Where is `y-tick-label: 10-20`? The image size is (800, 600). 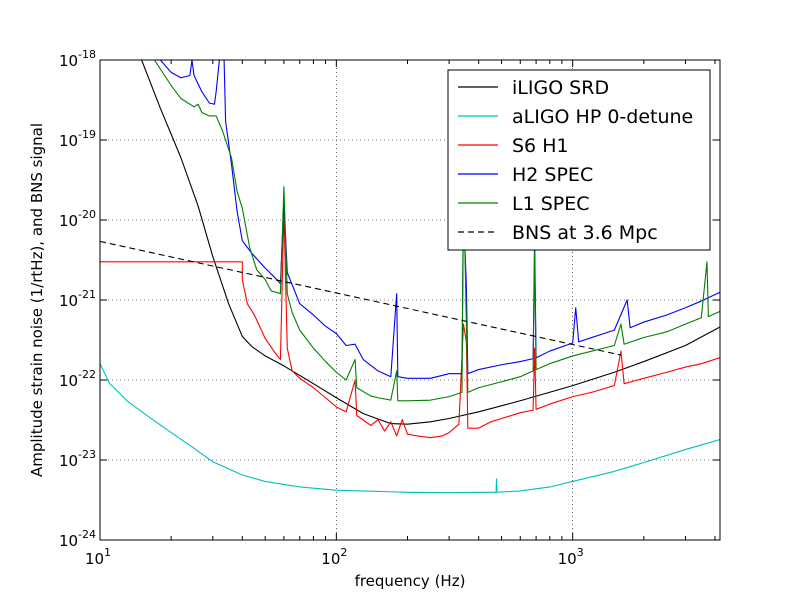
y-tick-label: 10-20 is located at coordinates (77, 219).